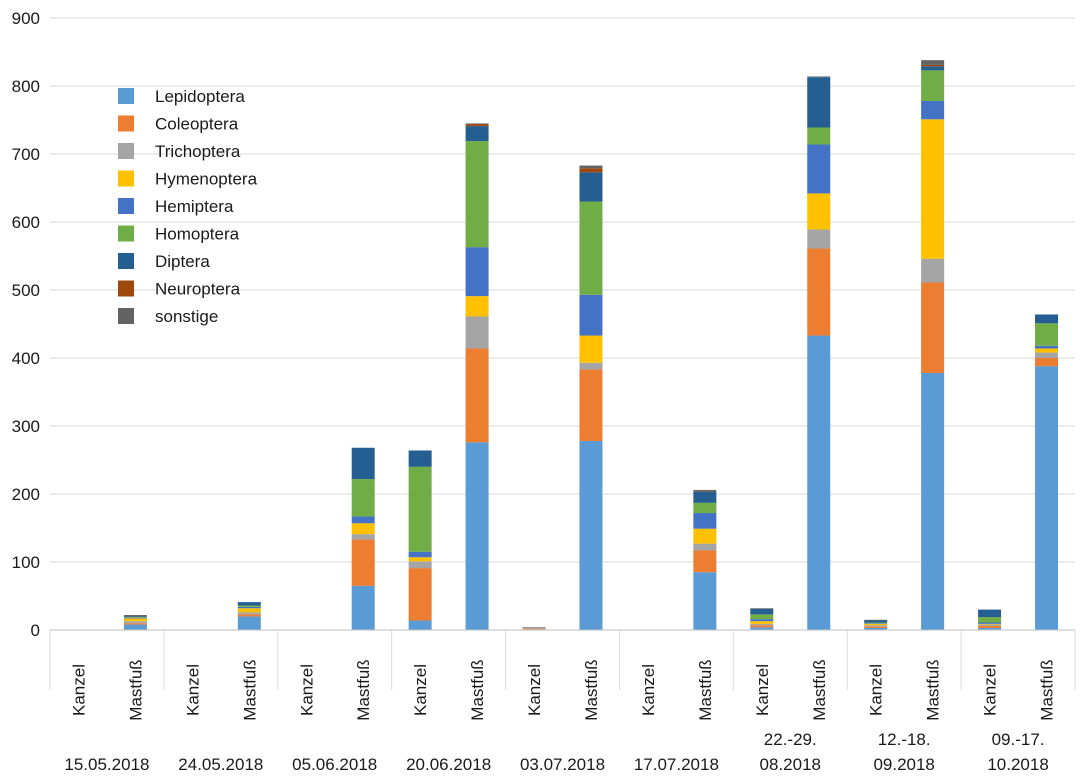 The image size is (1083, 778). Describe the element at coordinates (903, 764) in the screenshot. I see `group-label: 09.2018` at that location.